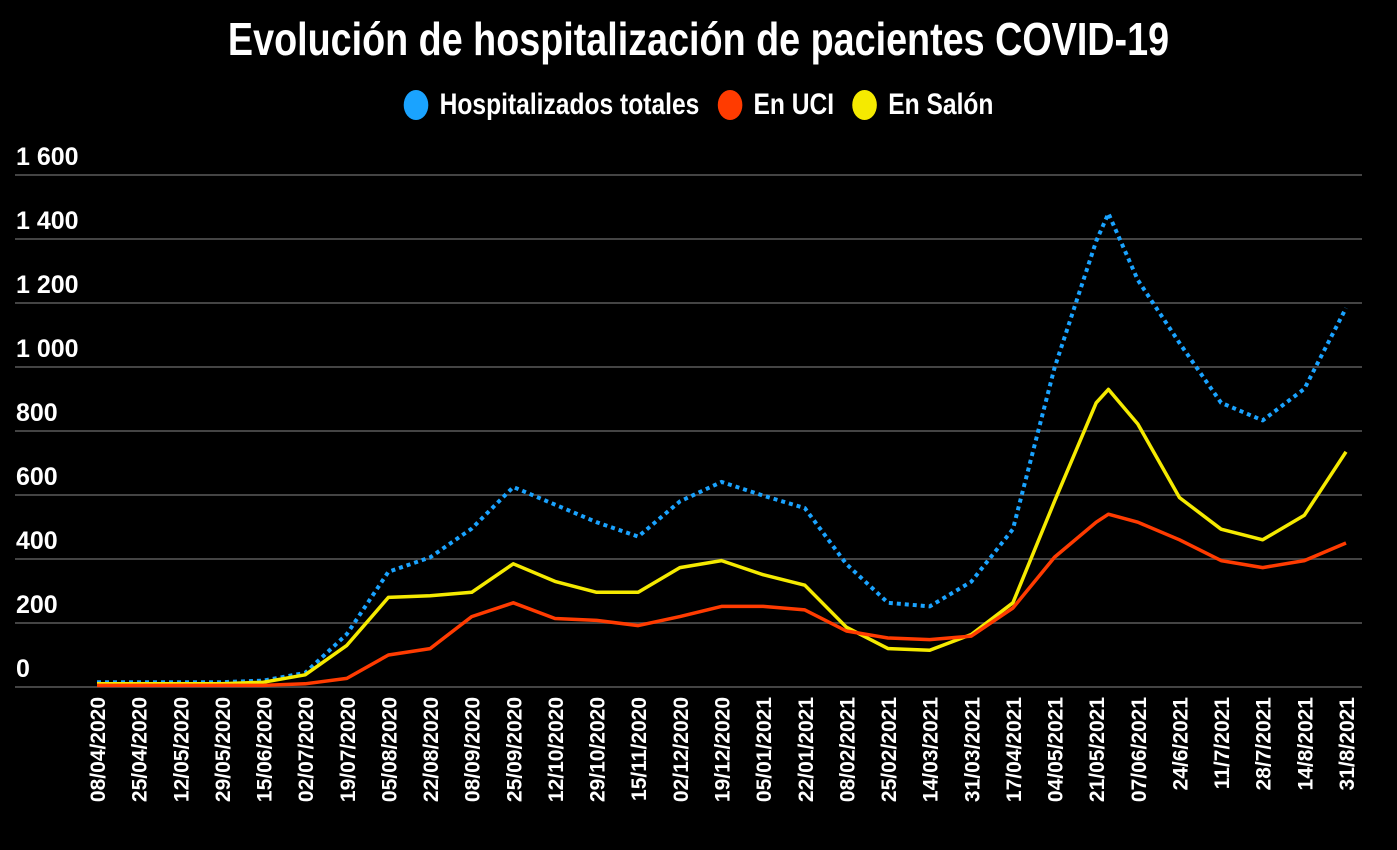 Image resolution: width=1397 pixels, height=850 pixels. What do you see at coordinates (98, 749) in the screenshot?
I see `x-tick-label: 08/04/2020` at bounding box center [98, 749].